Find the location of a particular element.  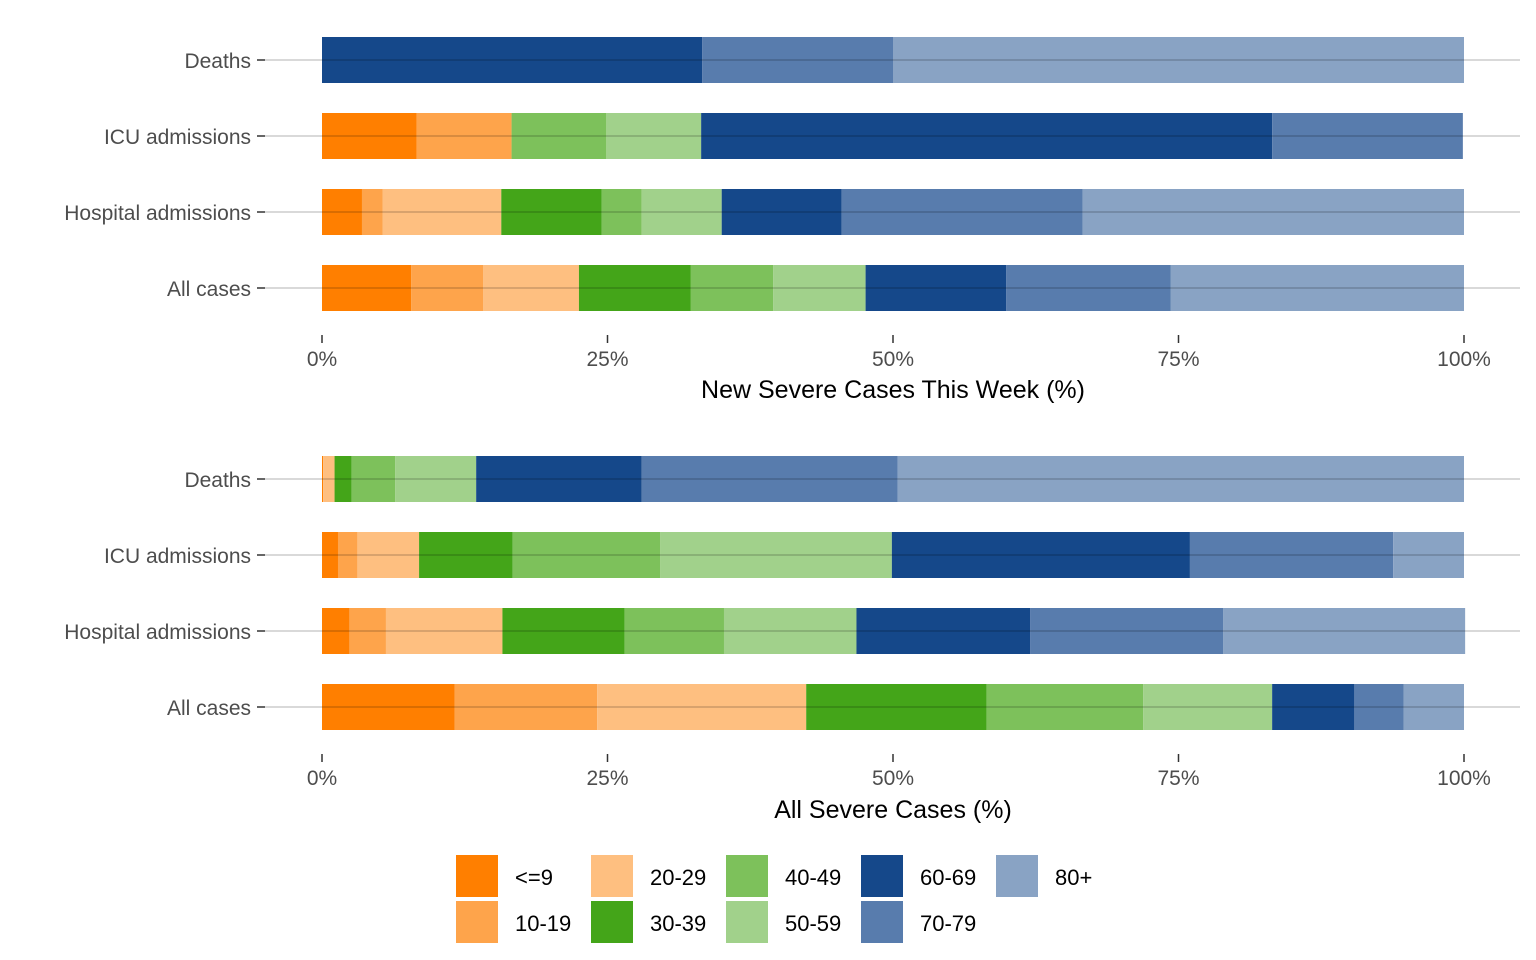

legend-label: 20-29 is located at coordinates (678, 877).